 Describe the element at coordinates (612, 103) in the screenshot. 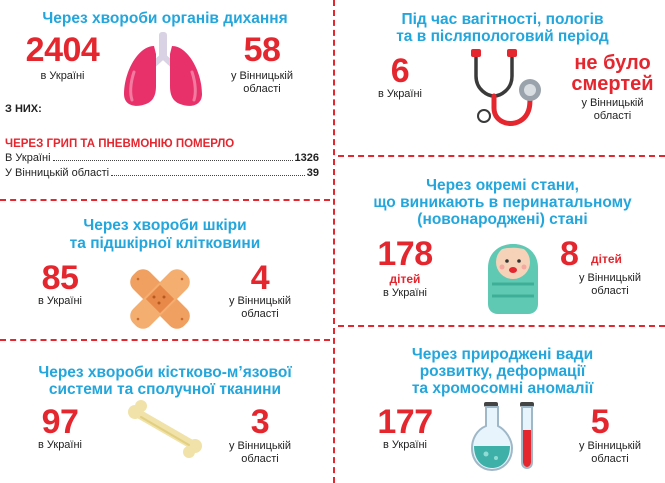

I see `pregnancy-vn-label-1: у Вінницькій` at that location.